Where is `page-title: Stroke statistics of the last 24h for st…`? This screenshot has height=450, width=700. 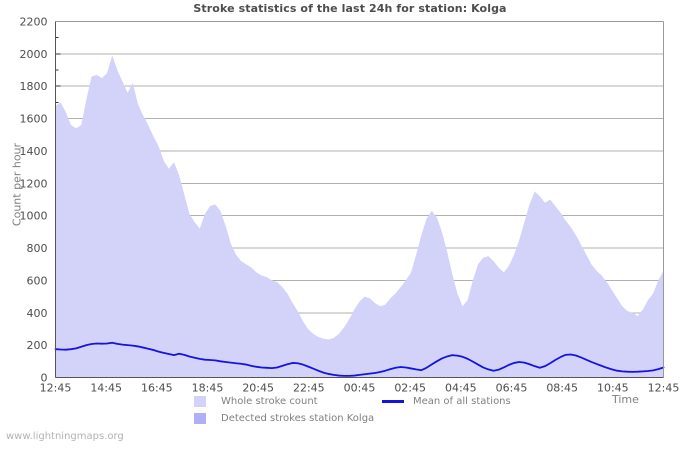
page-title: Stroke statistics of the last 24h for st… is located at coordinates (350, 8).